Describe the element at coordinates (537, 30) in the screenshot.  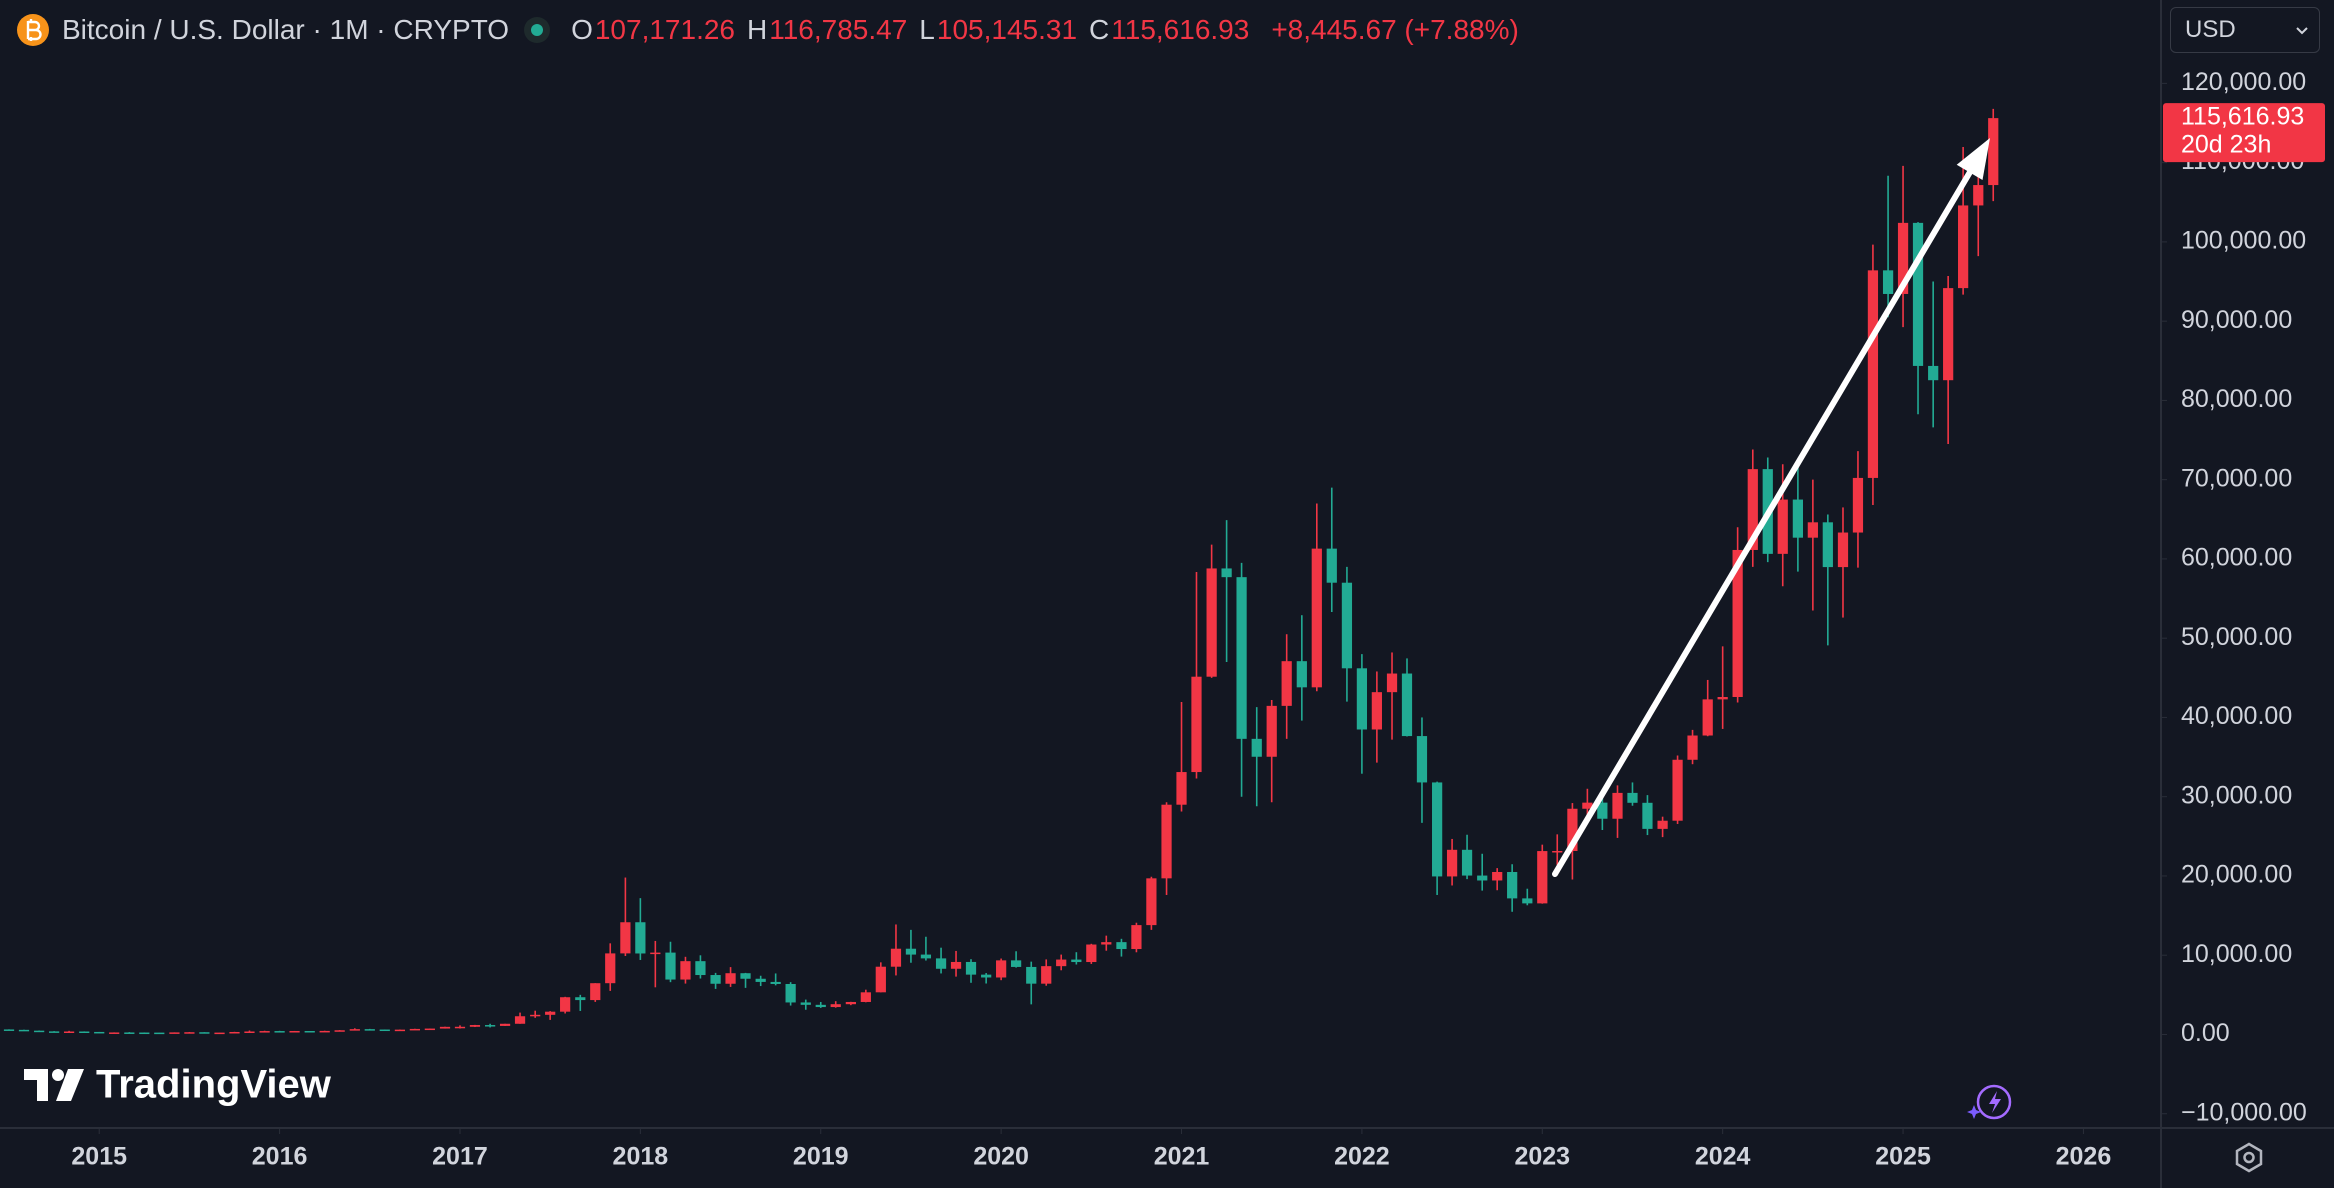
I see `status-dot` at that location.